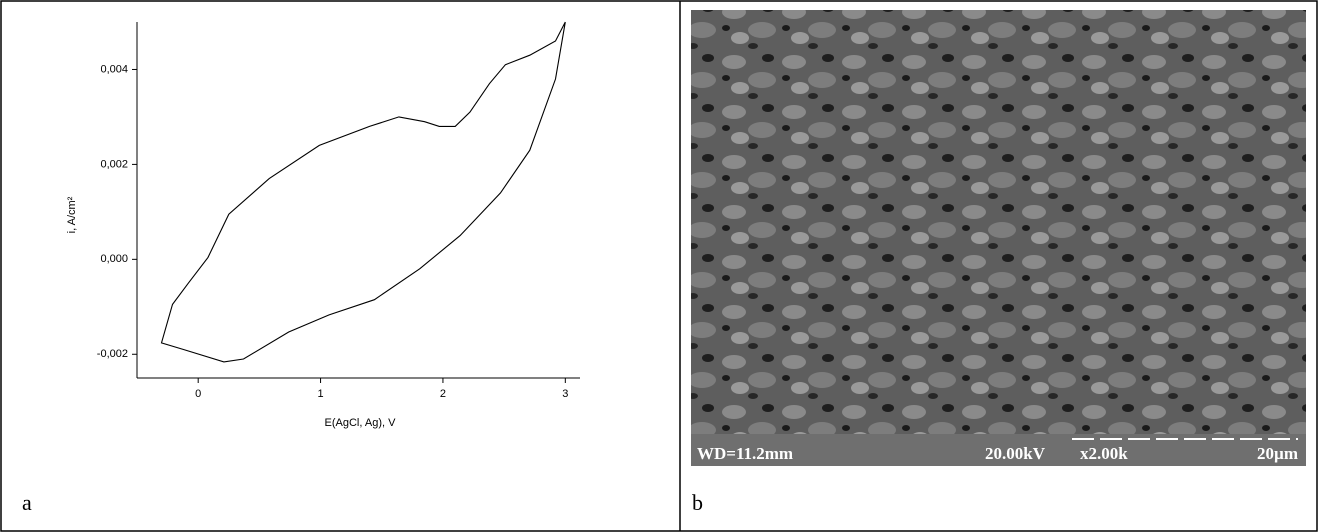 Image resolution: width=1318 pixels, height=532 pixels. Describe the element at coordinates (1104, 453) in the screenshot. I see `sem-magnification: x2.00k` at that location.